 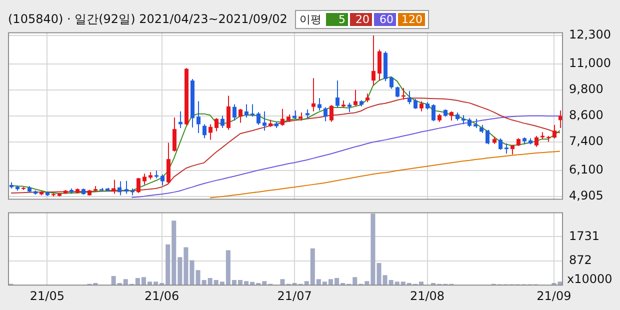 What do you see at coordinates (590, 35) in the screenshot?
I see `y-tick-label: 12,300` at bounding box center [590, 35].